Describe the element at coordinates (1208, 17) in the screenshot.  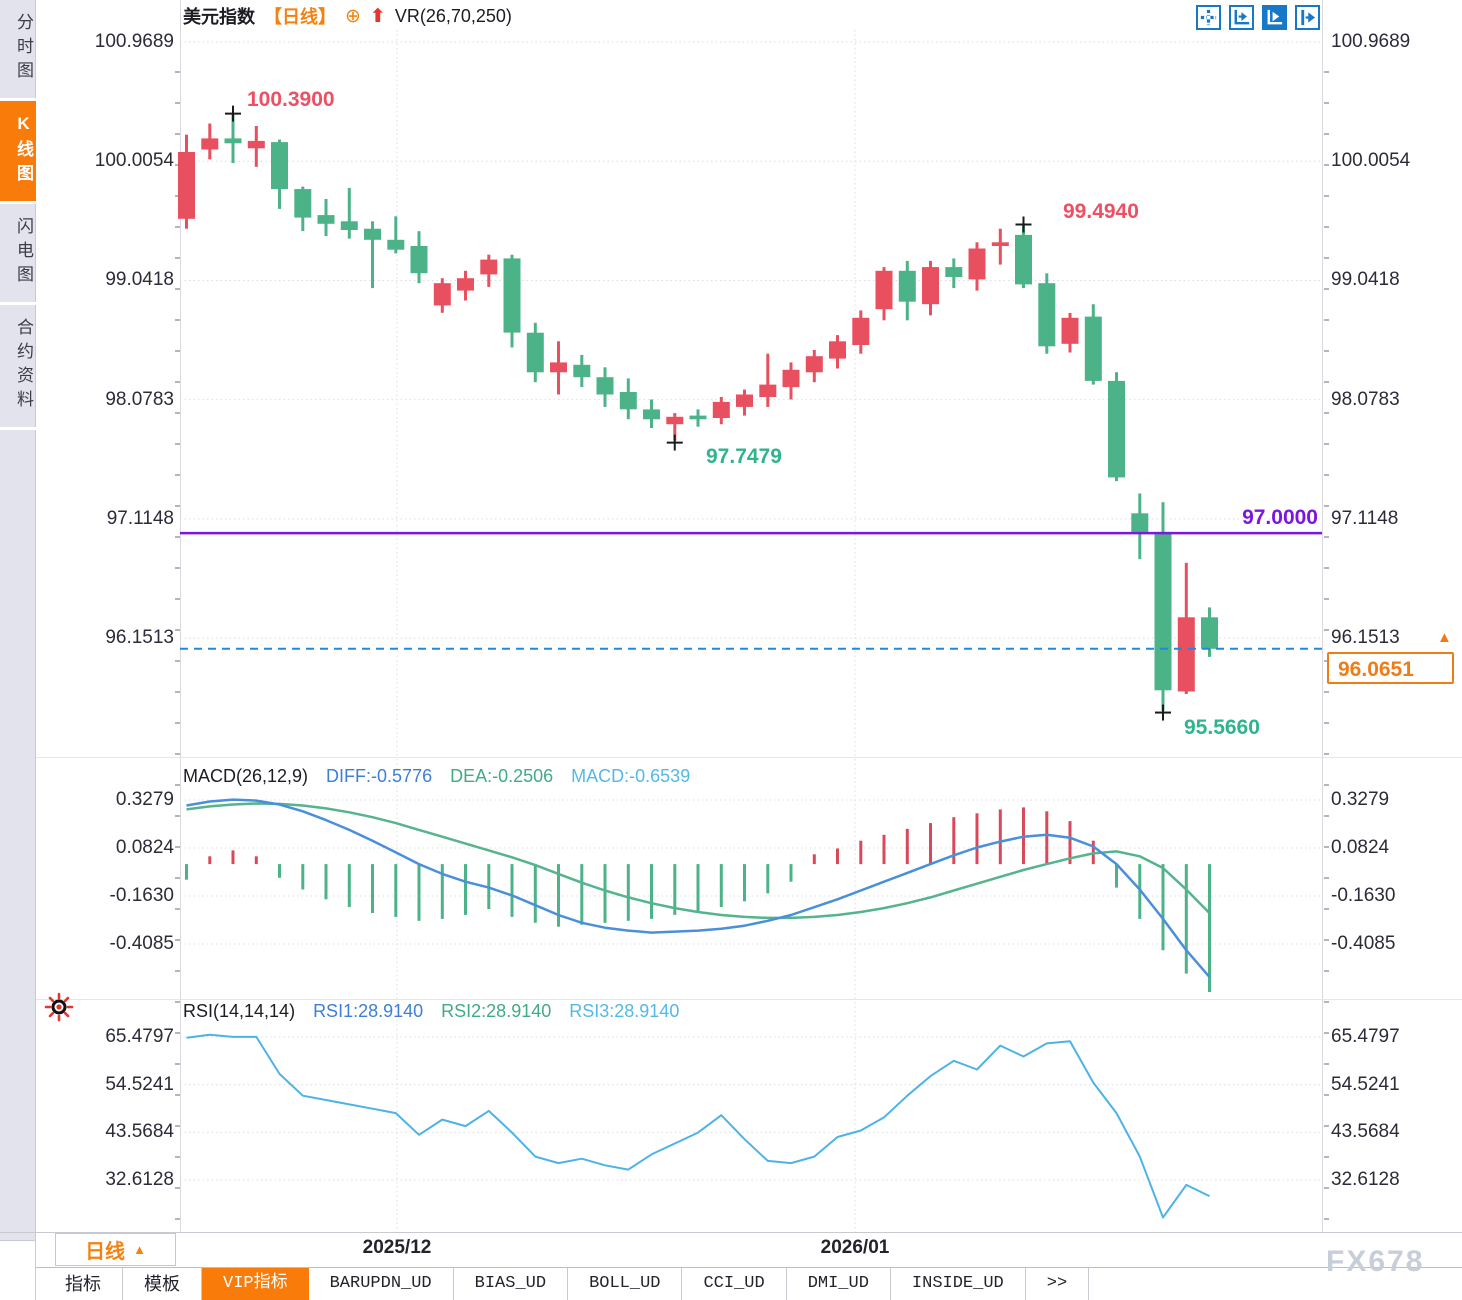
I see `pan-crosshair-icon` at that location.